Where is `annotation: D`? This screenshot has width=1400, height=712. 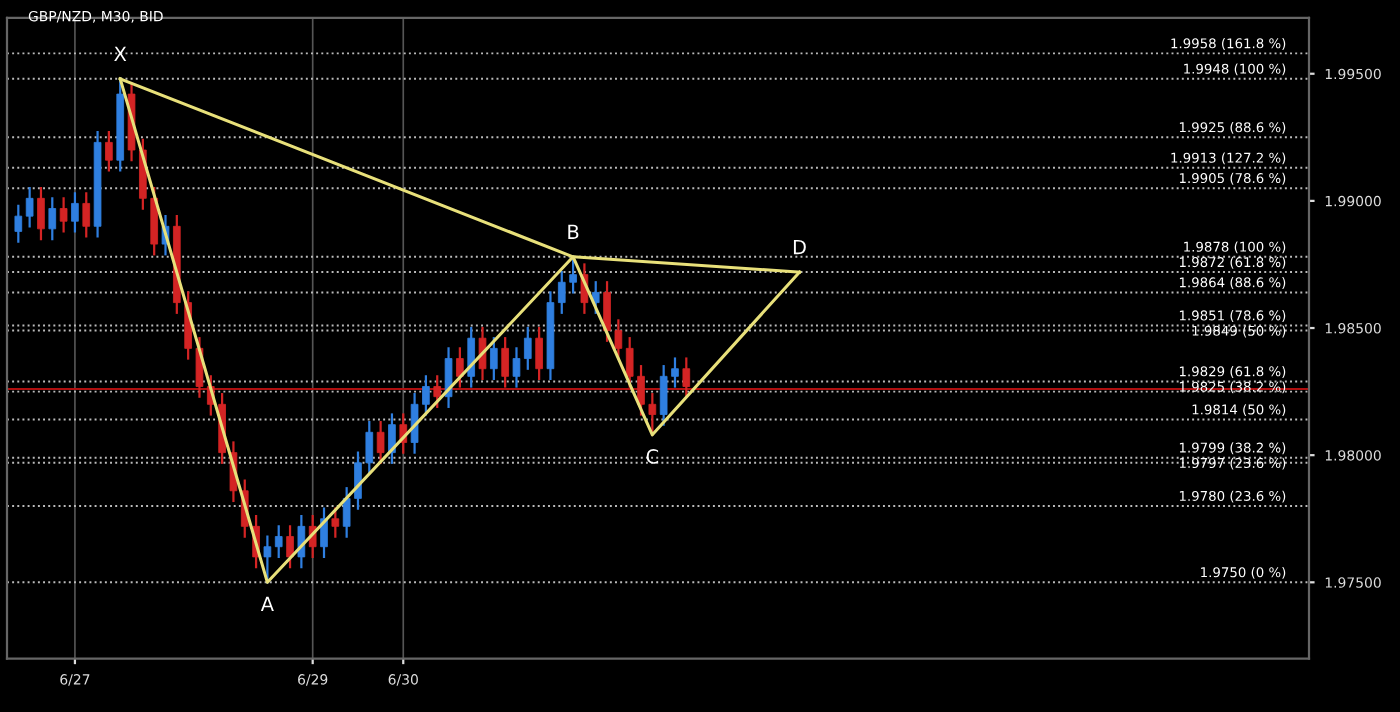 annotation: D is located at coordinates (799, 247).